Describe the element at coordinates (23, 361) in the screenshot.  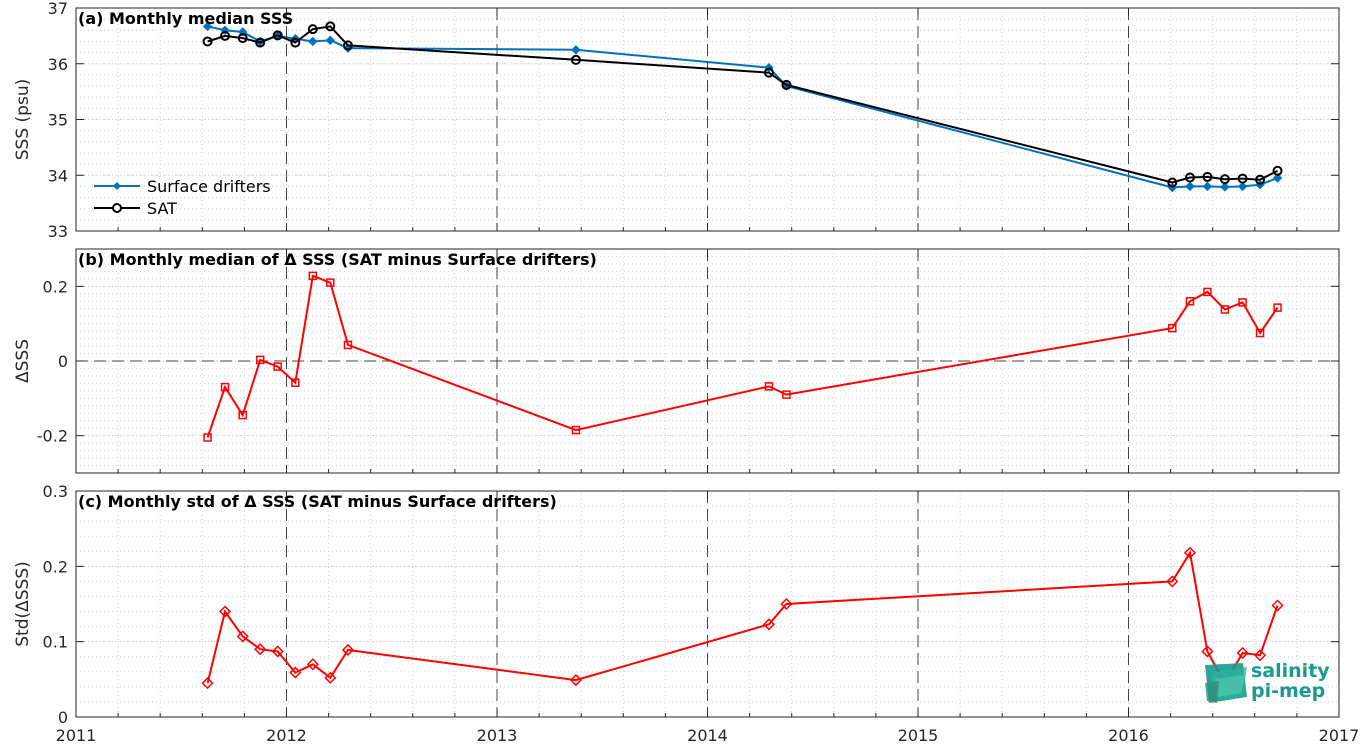
I see `y-axis-label: ΔSSS` at that location.